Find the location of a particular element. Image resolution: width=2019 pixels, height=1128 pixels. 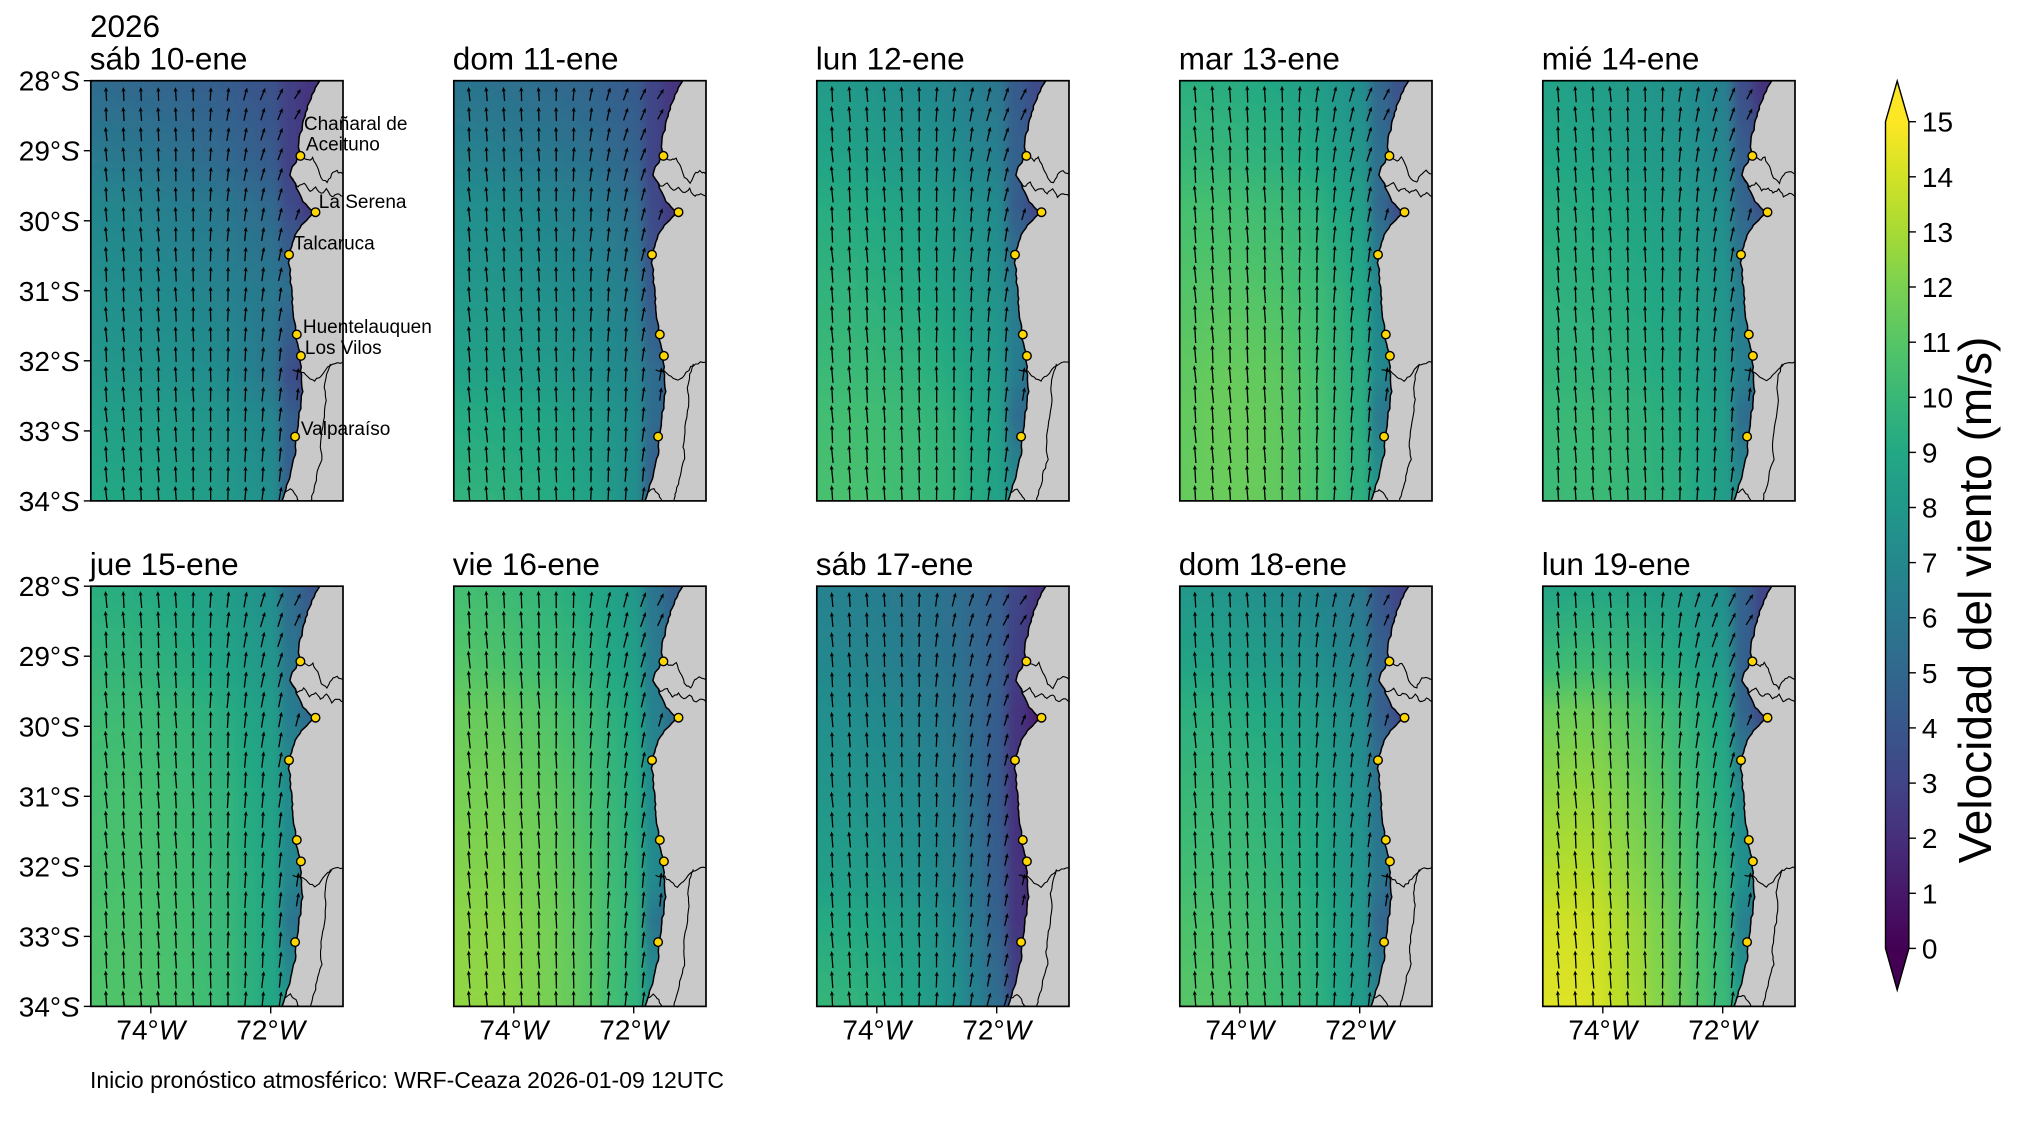

svg-text: 2026 is located at coordinates (125, 26).